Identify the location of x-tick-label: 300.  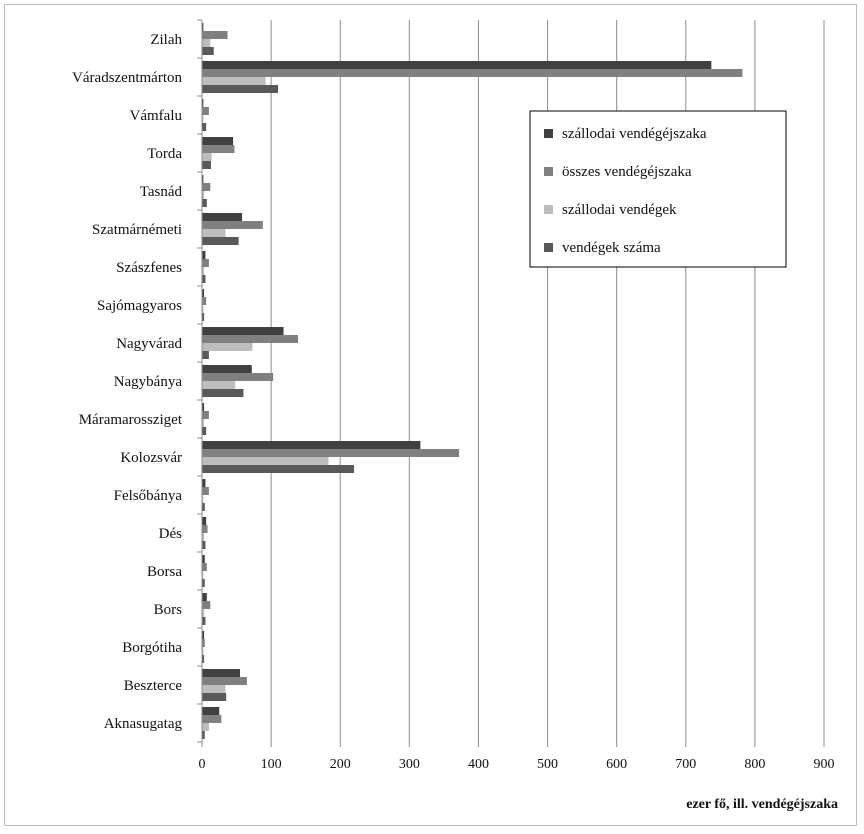
(409, 764).